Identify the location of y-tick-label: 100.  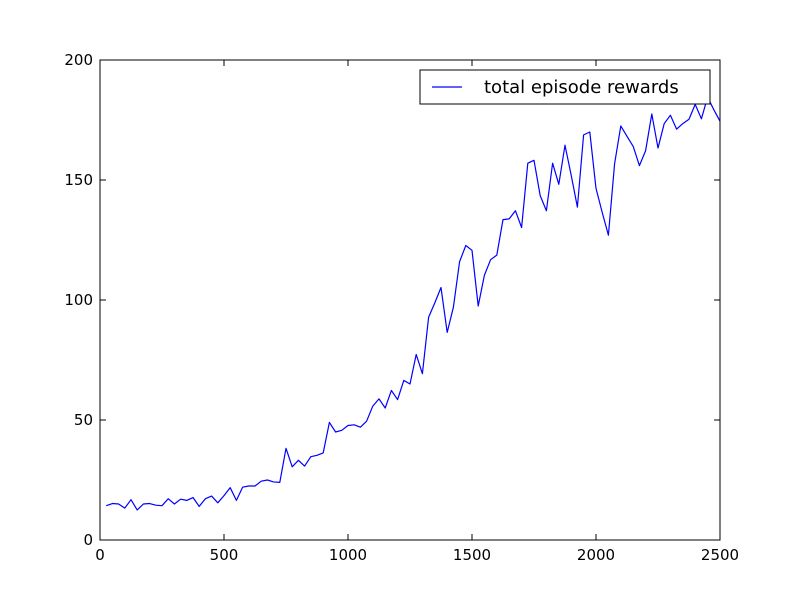
(78, 300).